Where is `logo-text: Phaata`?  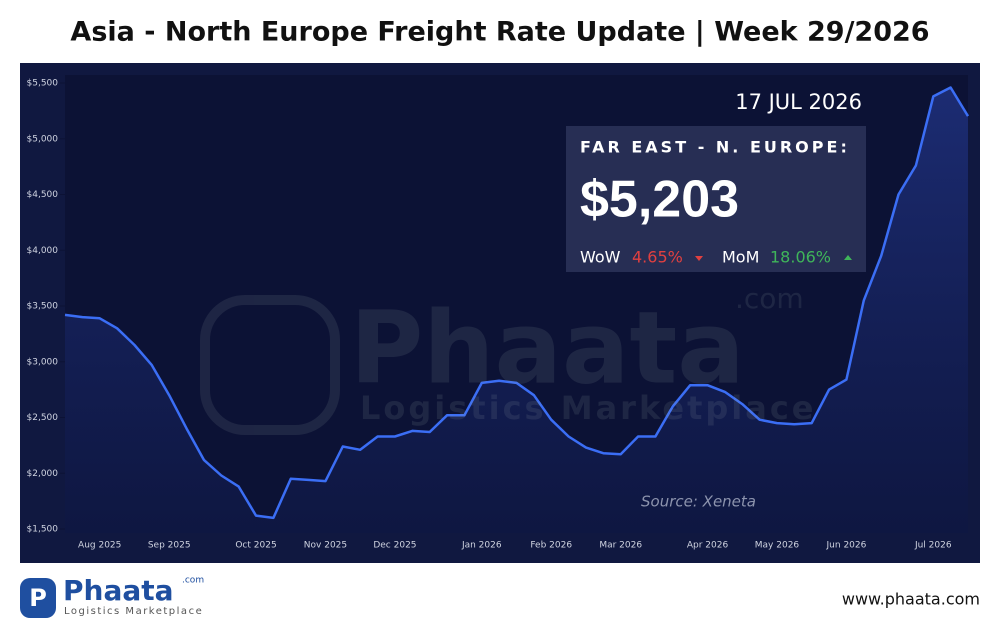
logo-text: Phaata is located at coordinates (118, 590).